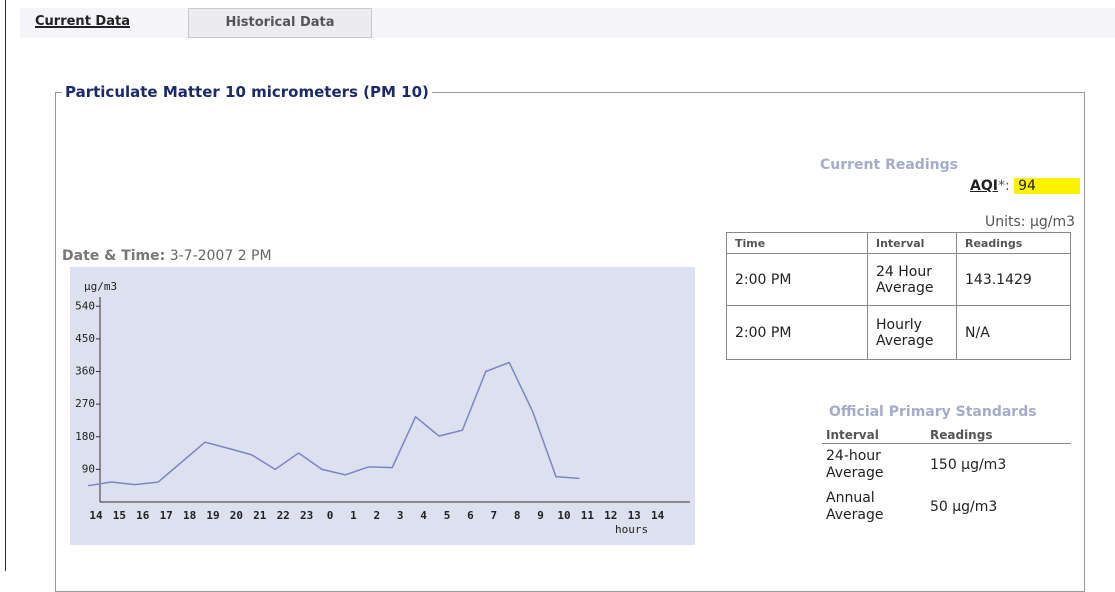  I want to click on x-tick-label: 15, so click(119, 515).